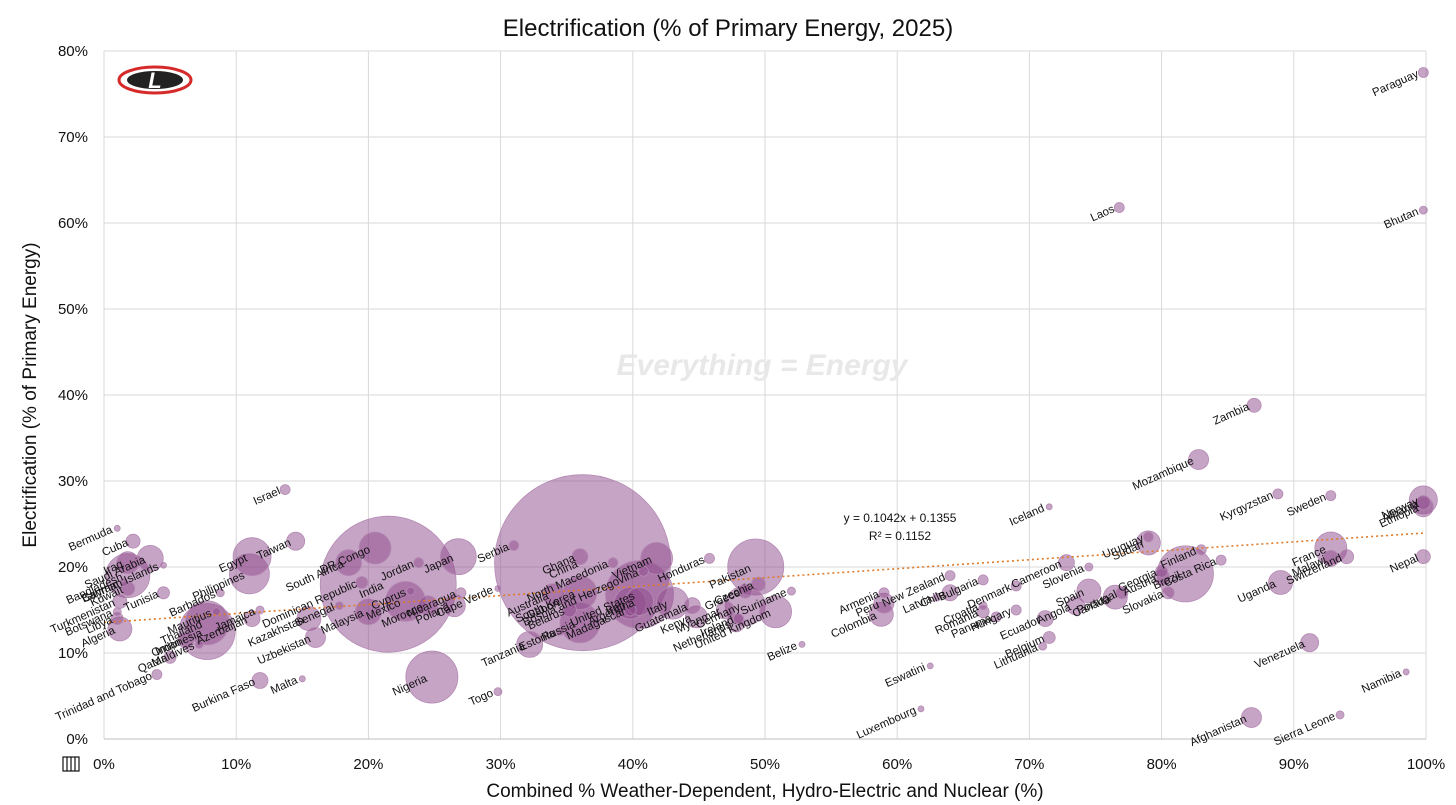 This screenshot has height=805, width=1456. Describe the element at coordinates (769, 764) in the screenshot. I see `x-axis-ticks: 0% 10% 20% 30% 40% 50% 60% 70% 80% 90% 100%` at that location.